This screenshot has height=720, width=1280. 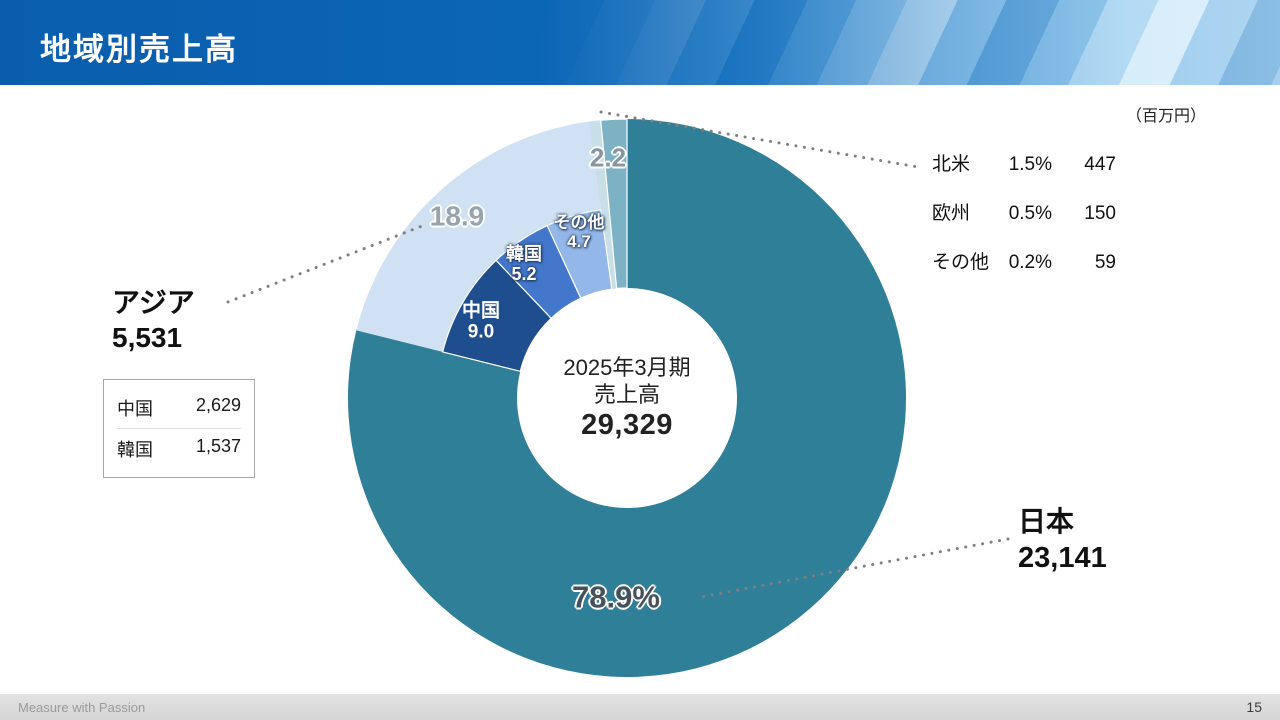 I want to click on asia-other-segment-label: その他 4.7, so click(x=579, y=232).